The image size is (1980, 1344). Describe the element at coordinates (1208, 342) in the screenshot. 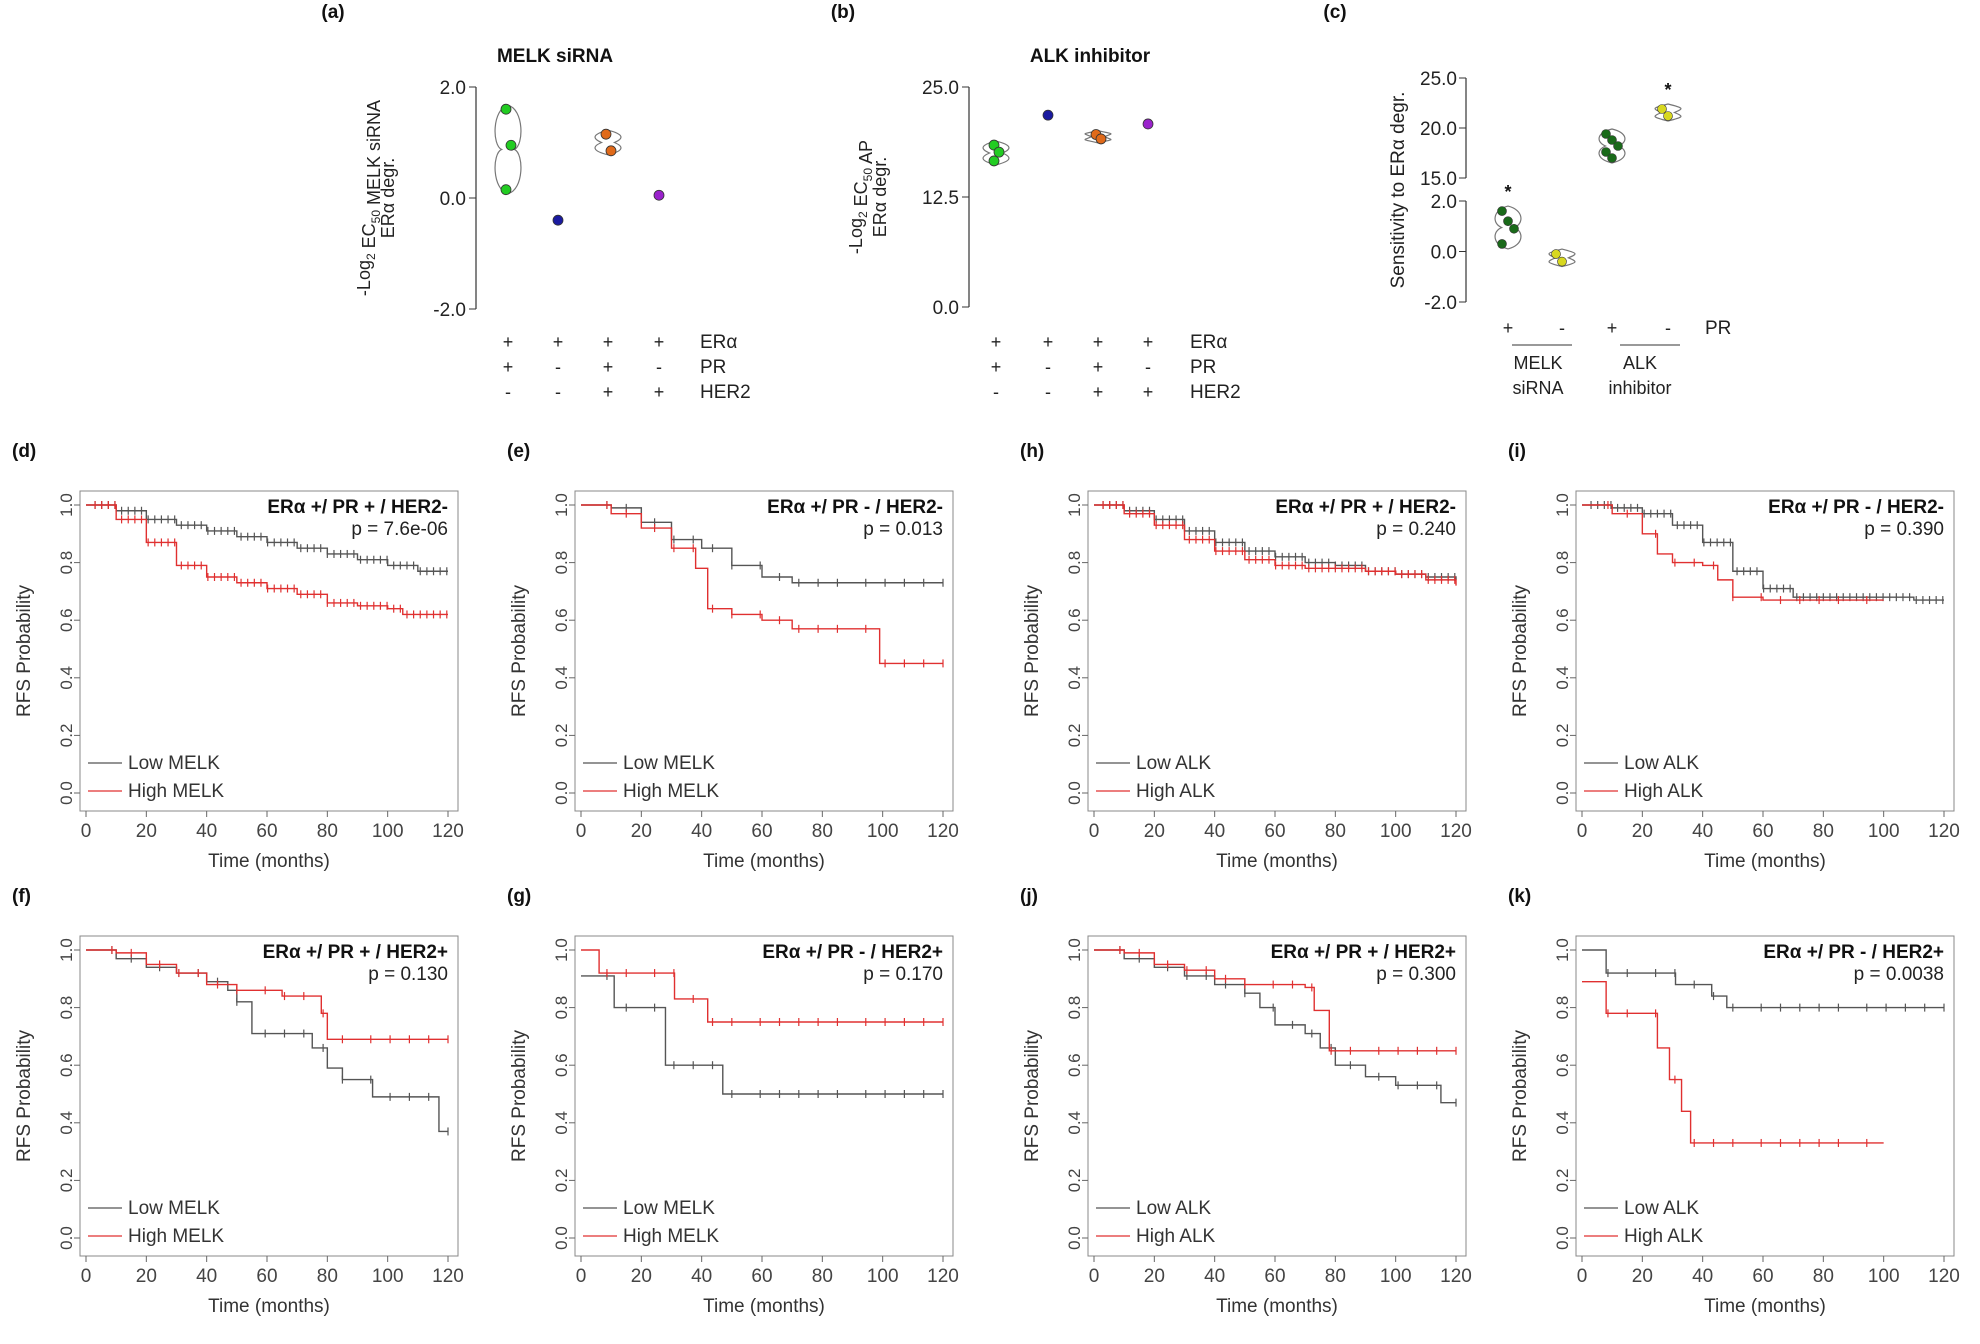

I see `row-label: ERα` at that location.